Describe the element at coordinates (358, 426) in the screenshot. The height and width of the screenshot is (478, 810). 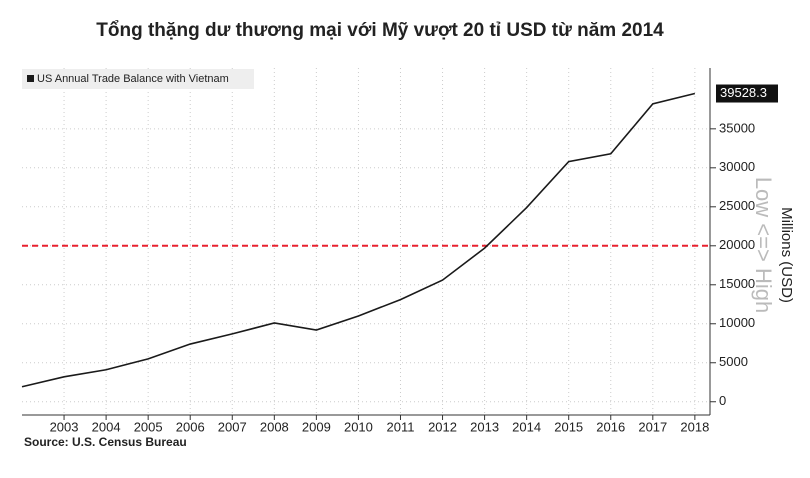
I see `x-tick-label: 2010` at that location.